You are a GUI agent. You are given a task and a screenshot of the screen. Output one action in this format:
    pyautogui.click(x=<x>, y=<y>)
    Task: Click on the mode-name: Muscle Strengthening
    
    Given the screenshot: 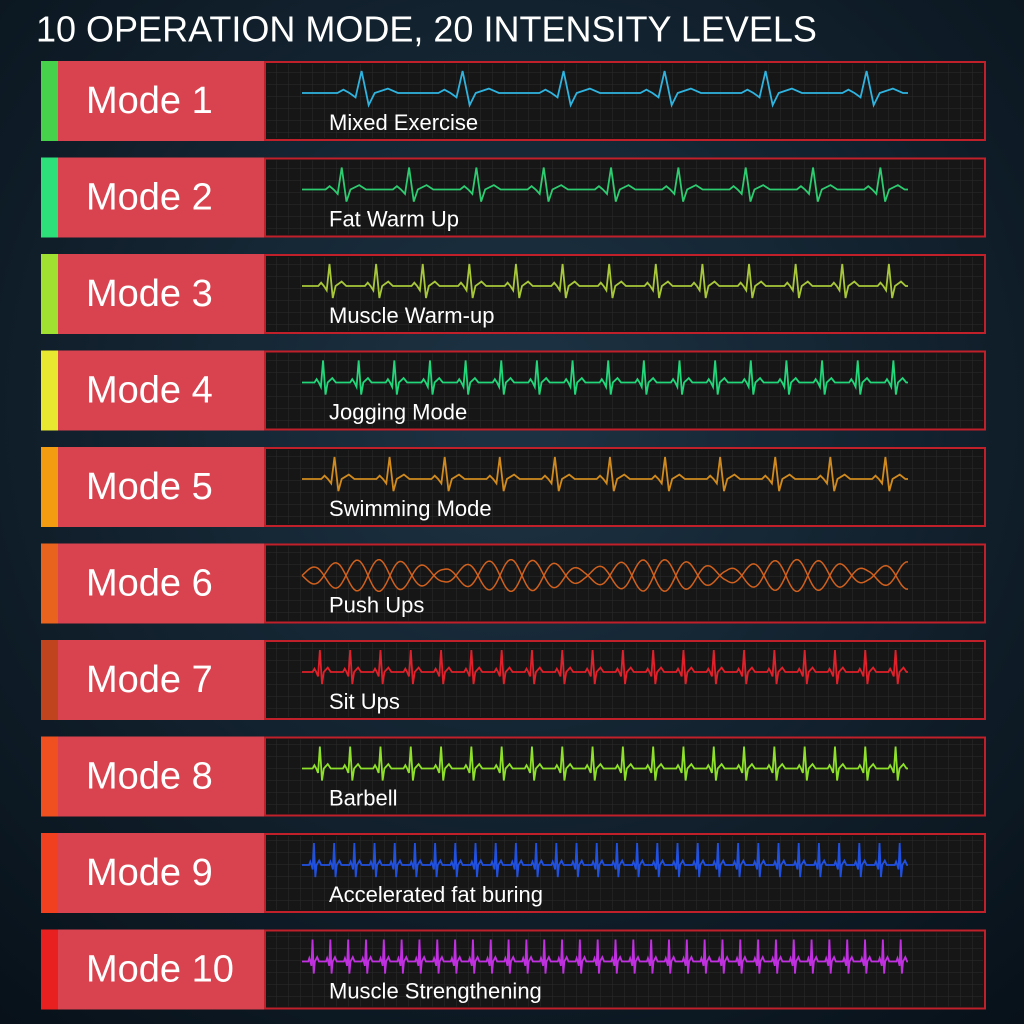 What is the action you would take?
    pyautogui.click(x=435, y=990)
    